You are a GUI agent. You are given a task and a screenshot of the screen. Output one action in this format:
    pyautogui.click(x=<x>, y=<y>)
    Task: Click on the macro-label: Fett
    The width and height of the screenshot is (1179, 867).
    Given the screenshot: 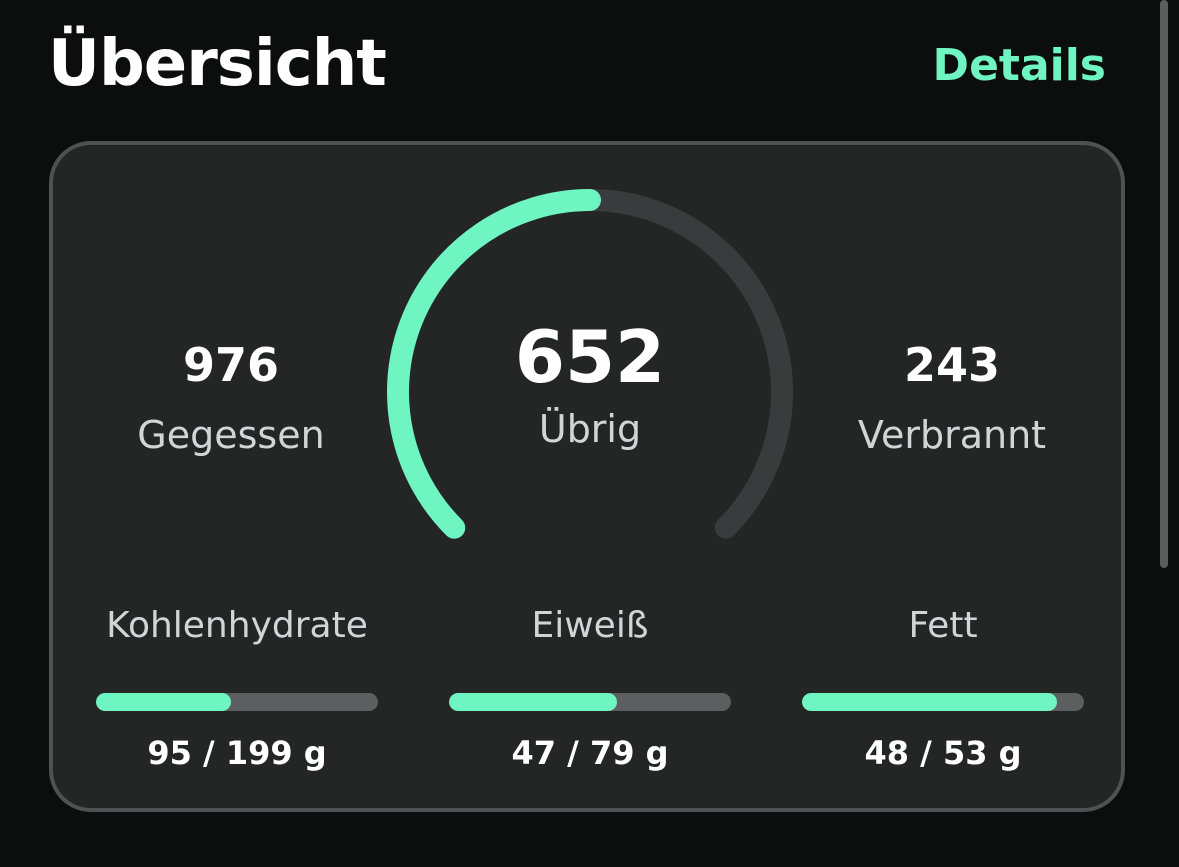 What is the action you would take?
    pyautogui.click(x=943, y=625)
    